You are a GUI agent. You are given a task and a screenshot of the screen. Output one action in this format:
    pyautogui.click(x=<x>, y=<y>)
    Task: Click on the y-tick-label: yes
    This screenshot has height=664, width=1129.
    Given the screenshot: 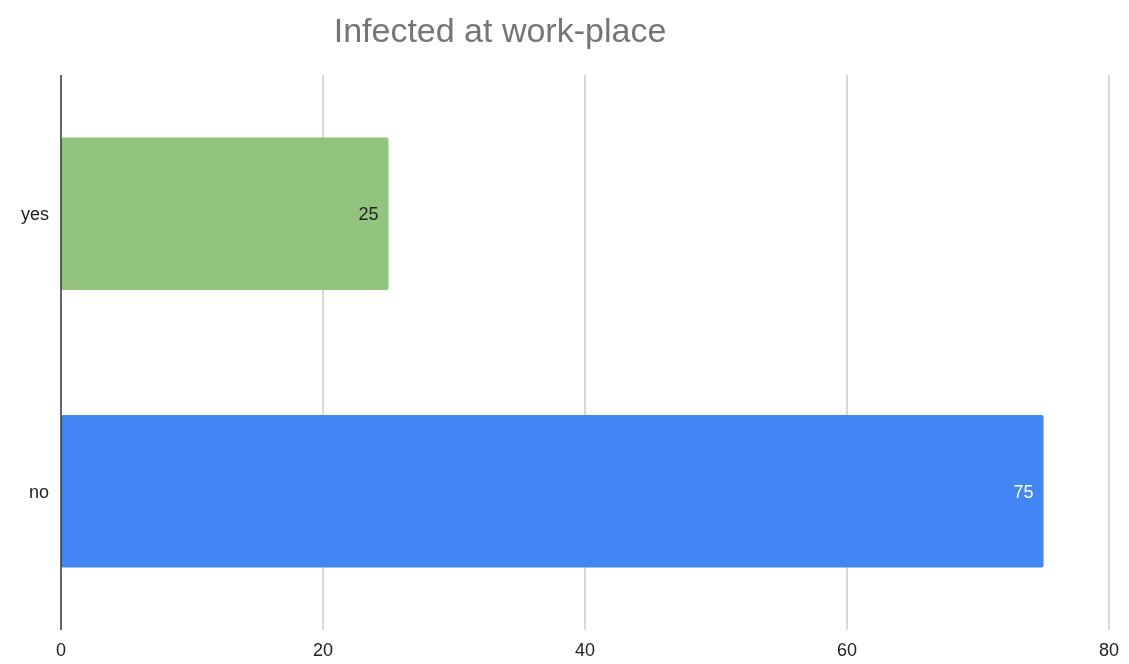 What is the action you would take?
    pyautogui.click(x=34, y=214)
    